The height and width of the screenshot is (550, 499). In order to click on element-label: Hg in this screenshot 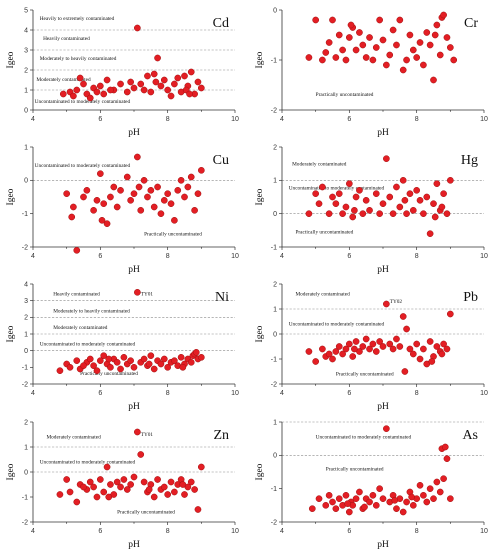, I will do `click(469, 160)`.